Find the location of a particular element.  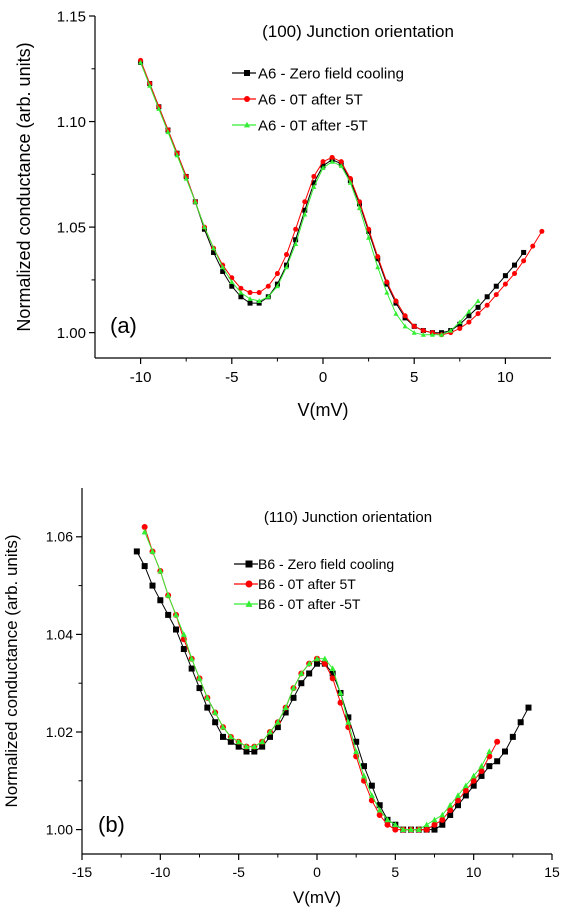

legend-item: B6 - 0T after -5T is located at coordinates (297, 604).